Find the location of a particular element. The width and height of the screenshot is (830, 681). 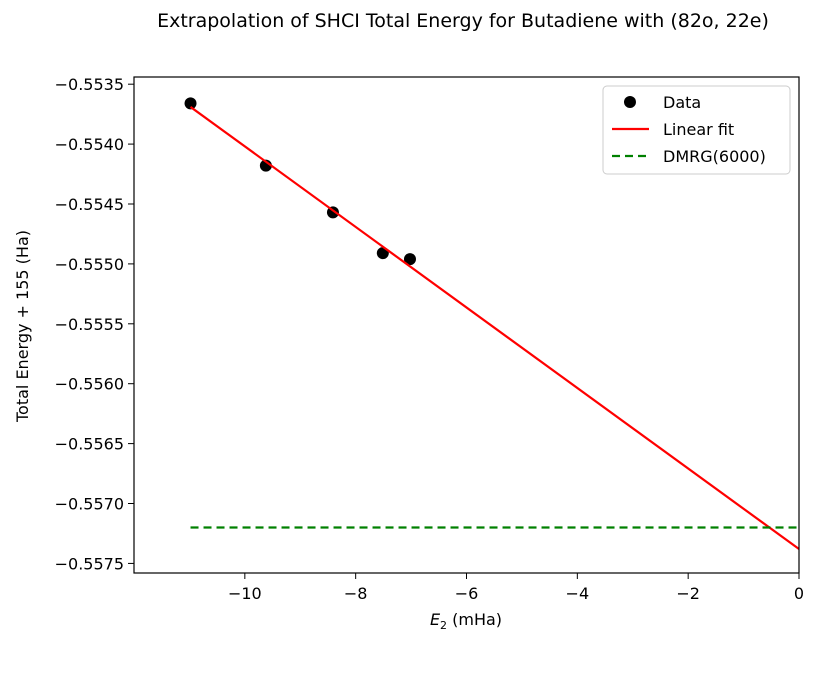

x-axis-label-symbol: E is located at coordinates (435, 619).